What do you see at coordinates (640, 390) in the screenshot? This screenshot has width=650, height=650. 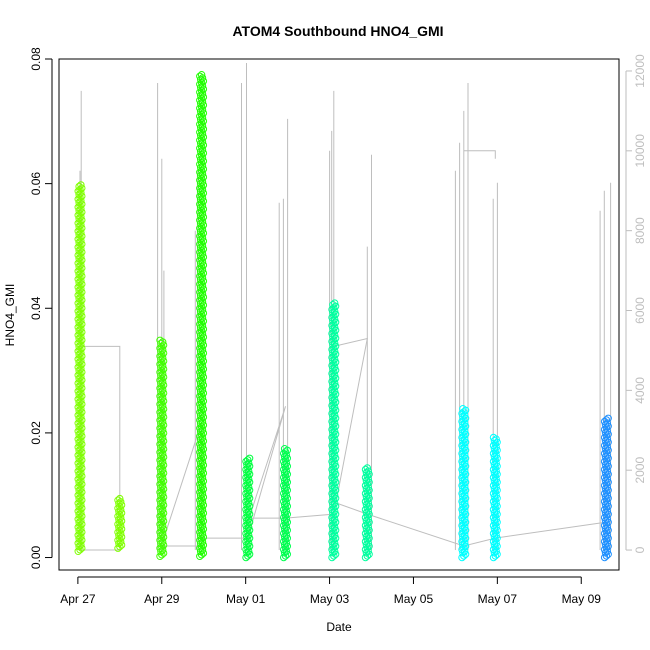 I see `y2-tick-label: 4000` at bounding box center [640, 390].